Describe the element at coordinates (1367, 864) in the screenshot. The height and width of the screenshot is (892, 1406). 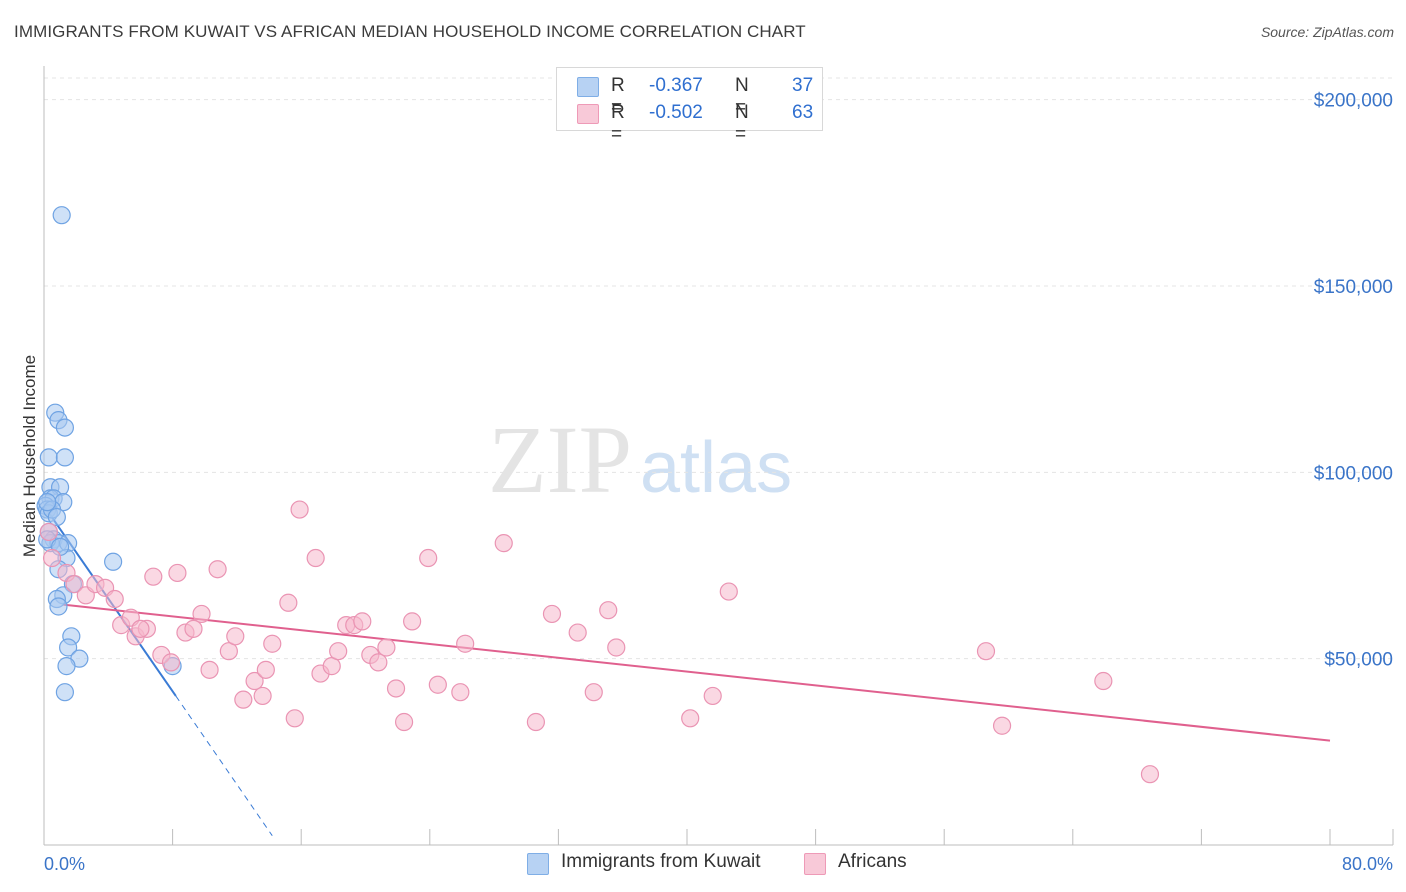
I see `x-tick-label: 80.0%` at that location.